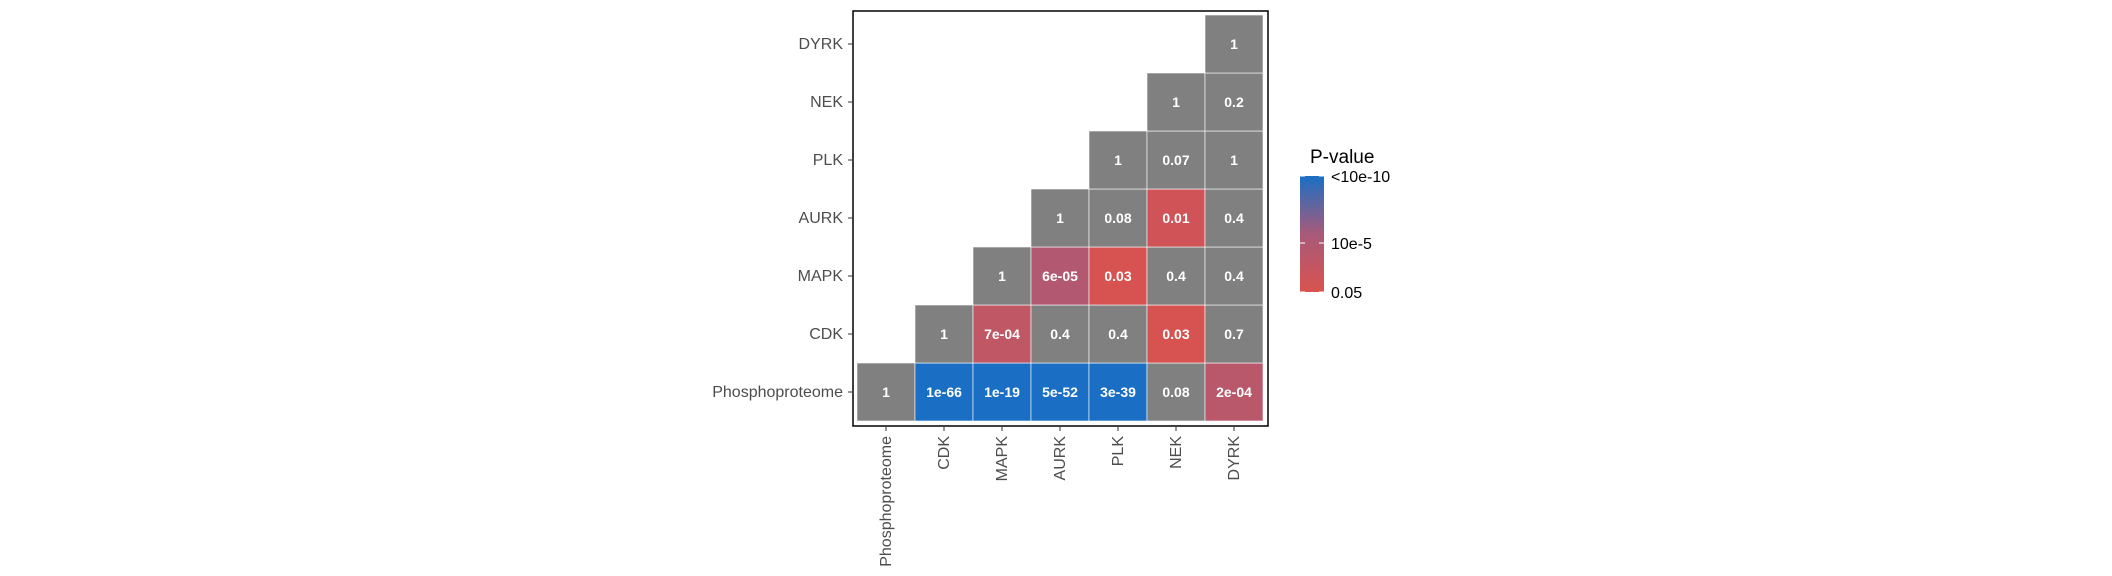  Describe the element at coordinates (828, 160) in the screenshot. I see `y-tick-label: PLK` at that location.